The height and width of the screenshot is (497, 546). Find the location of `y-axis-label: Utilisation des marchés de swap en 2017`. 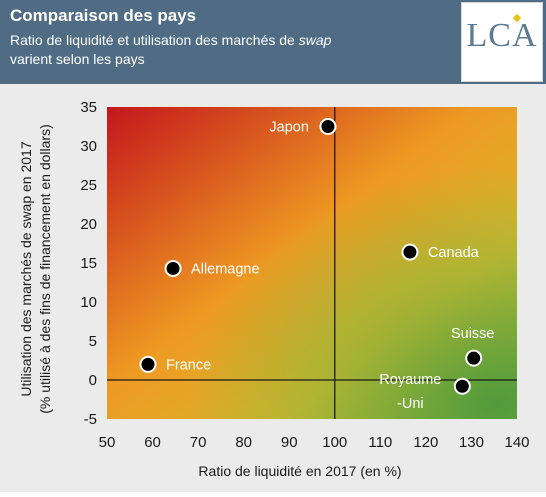

y-axis-label: Utilisation des marchés de swap en 2017 is located at coordinates (26, 268).